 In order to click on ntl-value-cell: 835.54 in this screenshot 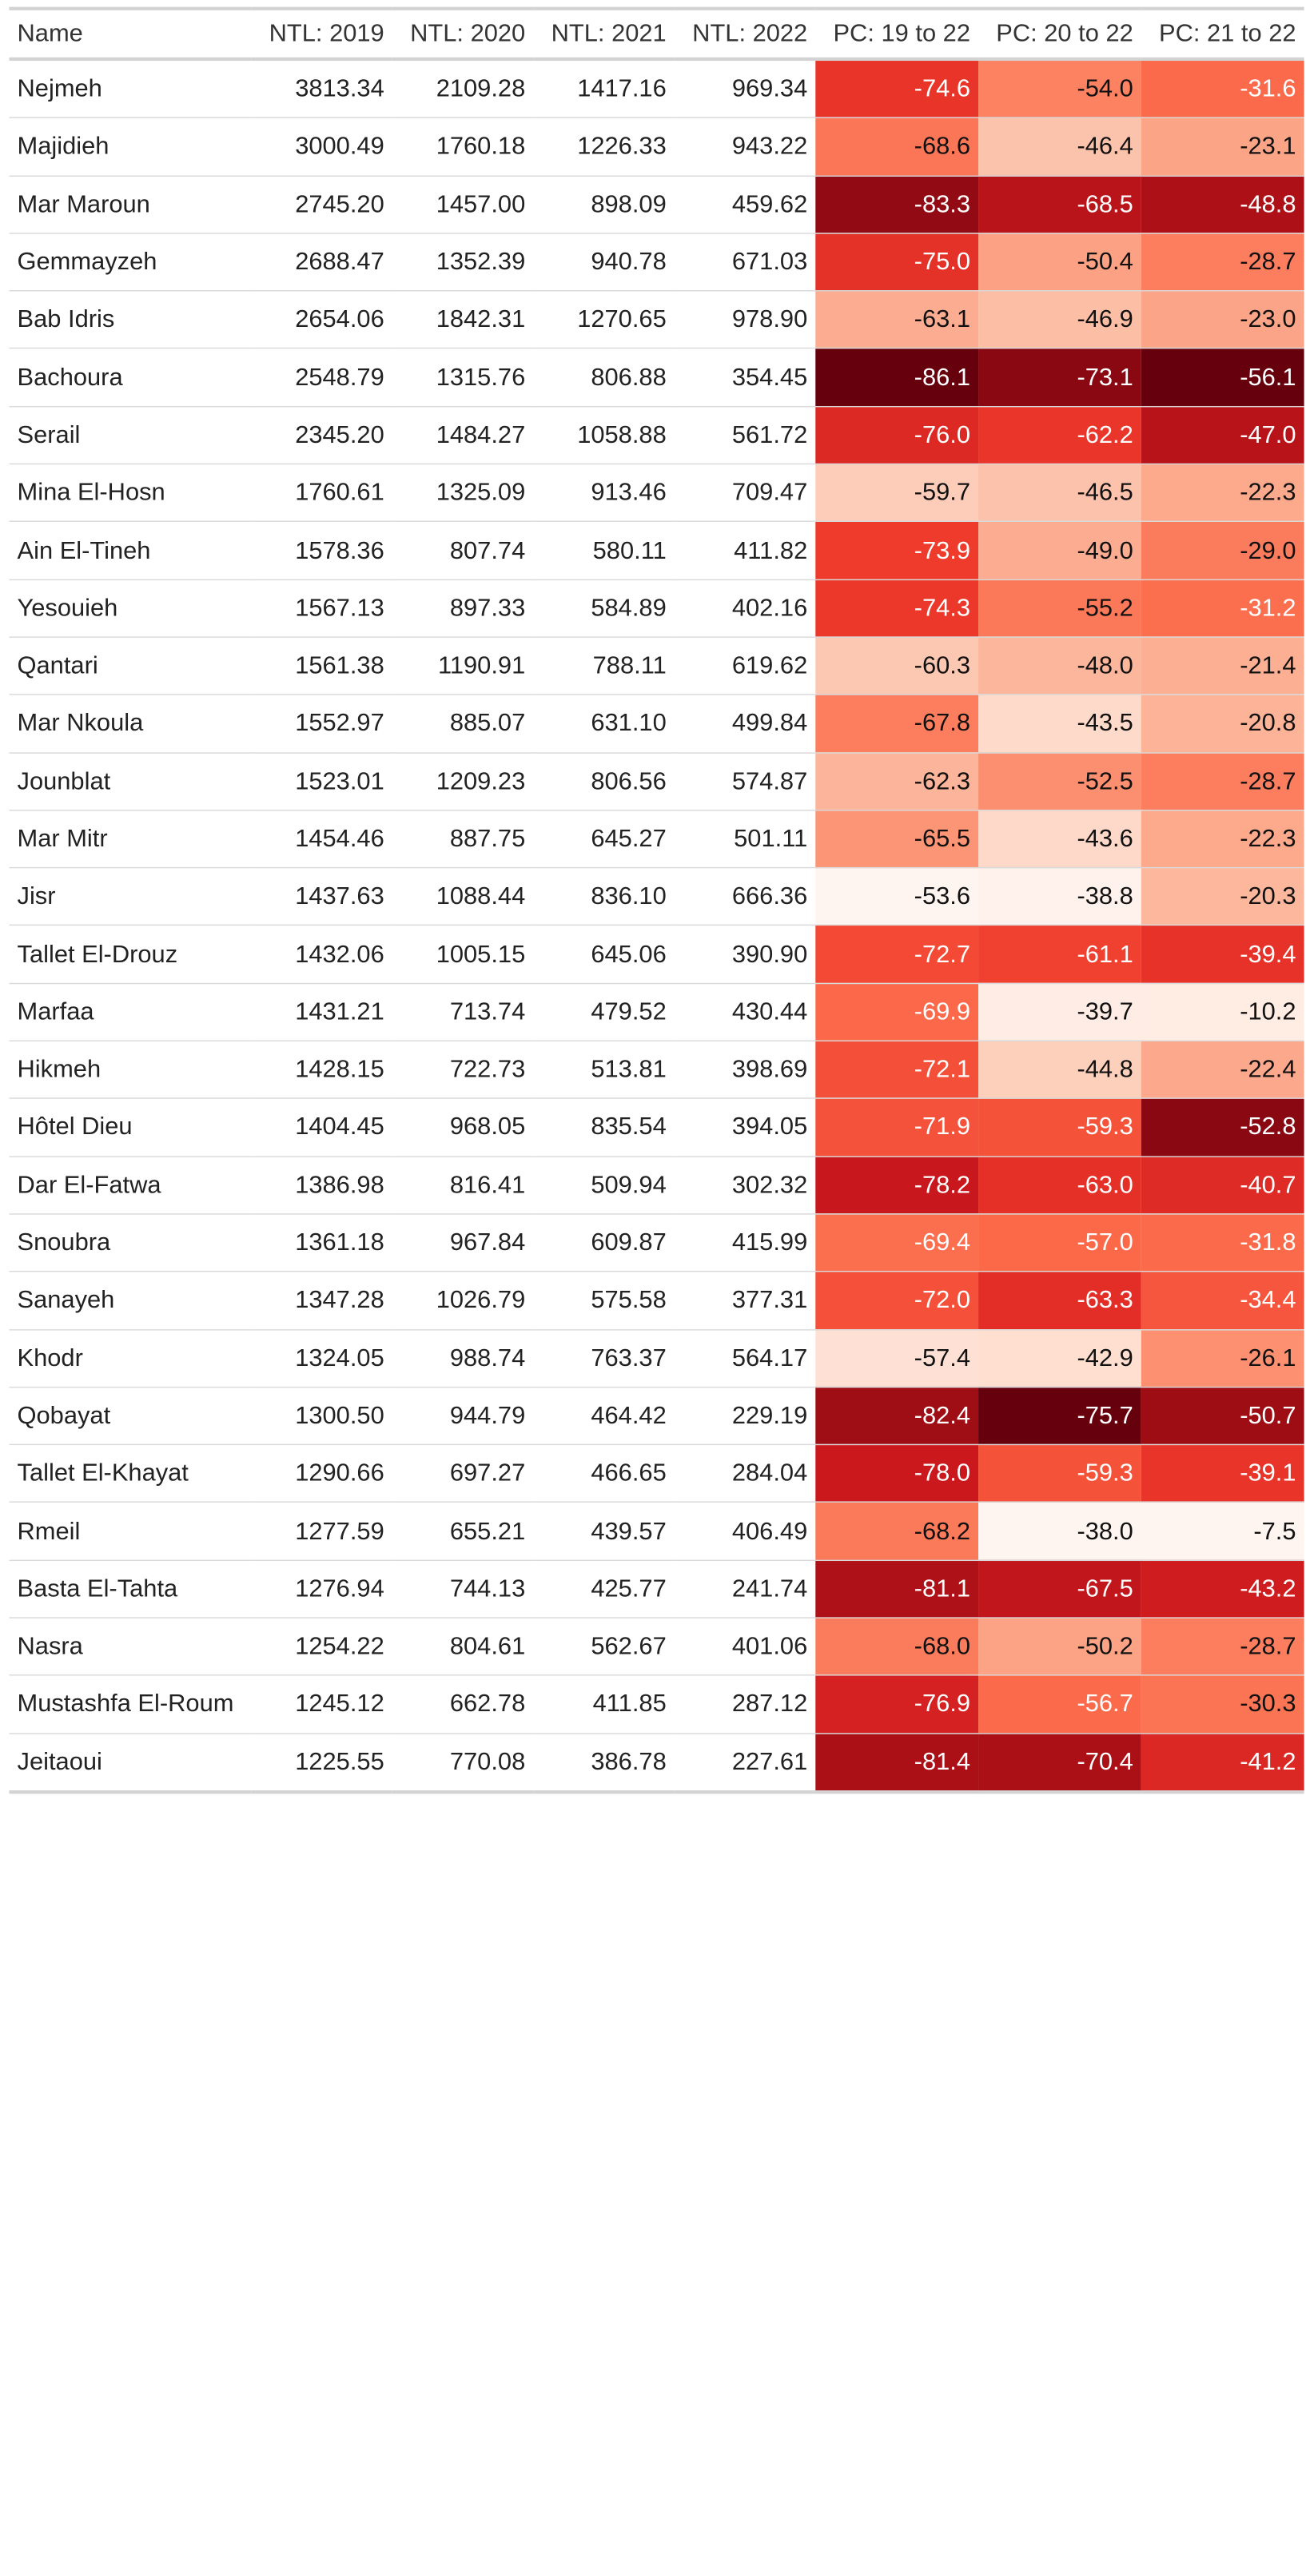, I will do `click(629, 1127)`.